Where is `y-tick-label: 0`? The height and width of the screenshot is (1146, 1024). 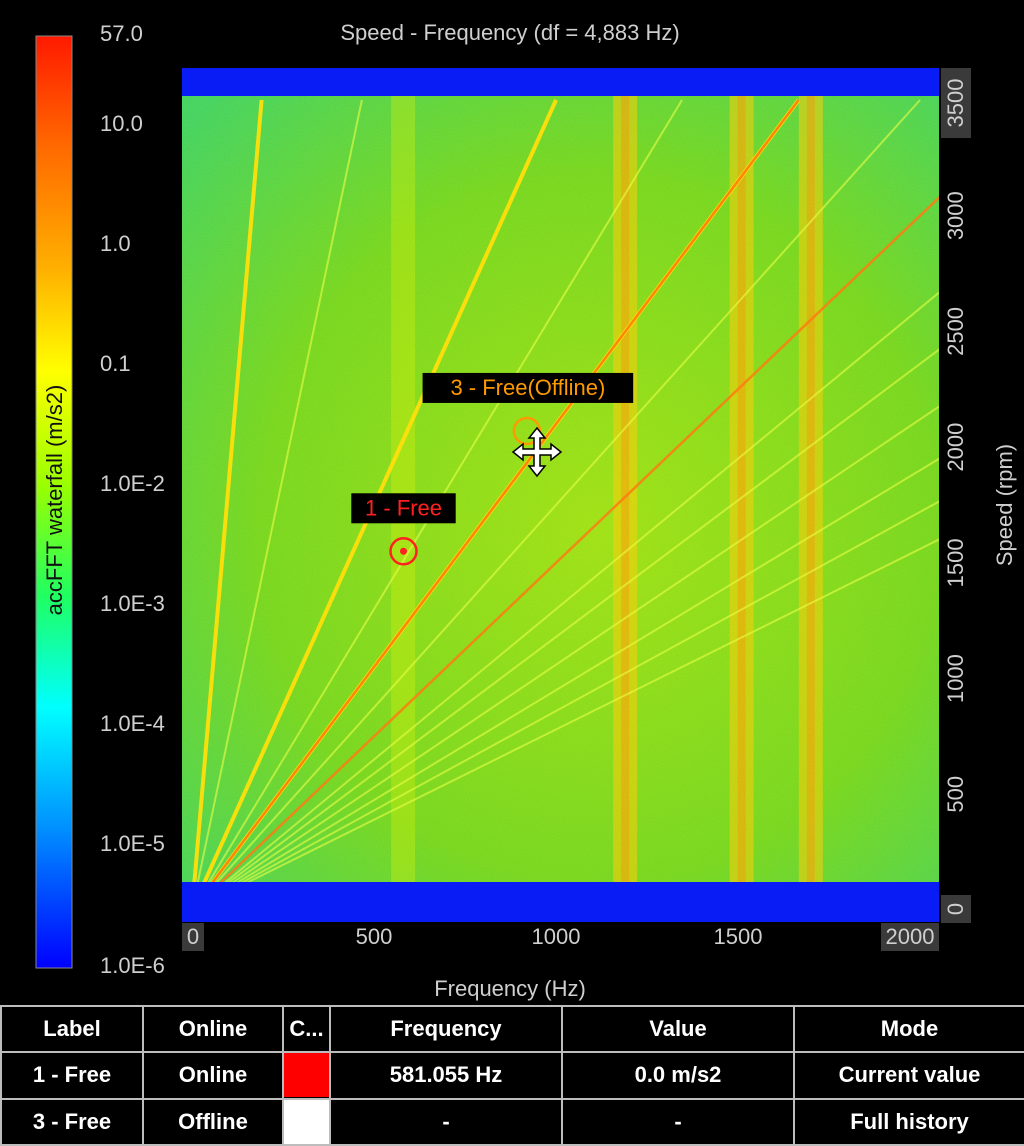 y-tick-label: 0 is located at coordinates (955, 909).